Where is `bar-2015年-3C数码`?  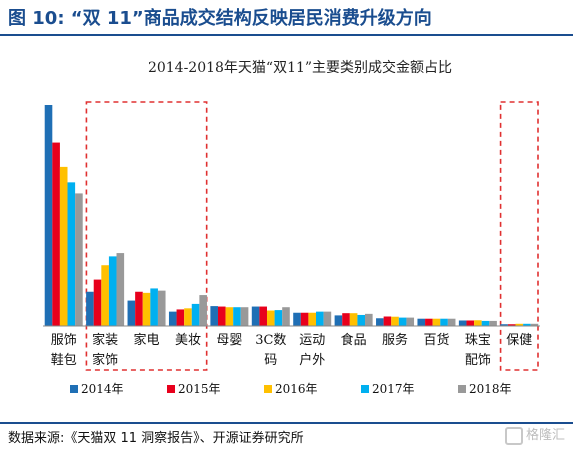 bar-2015年-3C数码 is located at coordinates (263, 316).